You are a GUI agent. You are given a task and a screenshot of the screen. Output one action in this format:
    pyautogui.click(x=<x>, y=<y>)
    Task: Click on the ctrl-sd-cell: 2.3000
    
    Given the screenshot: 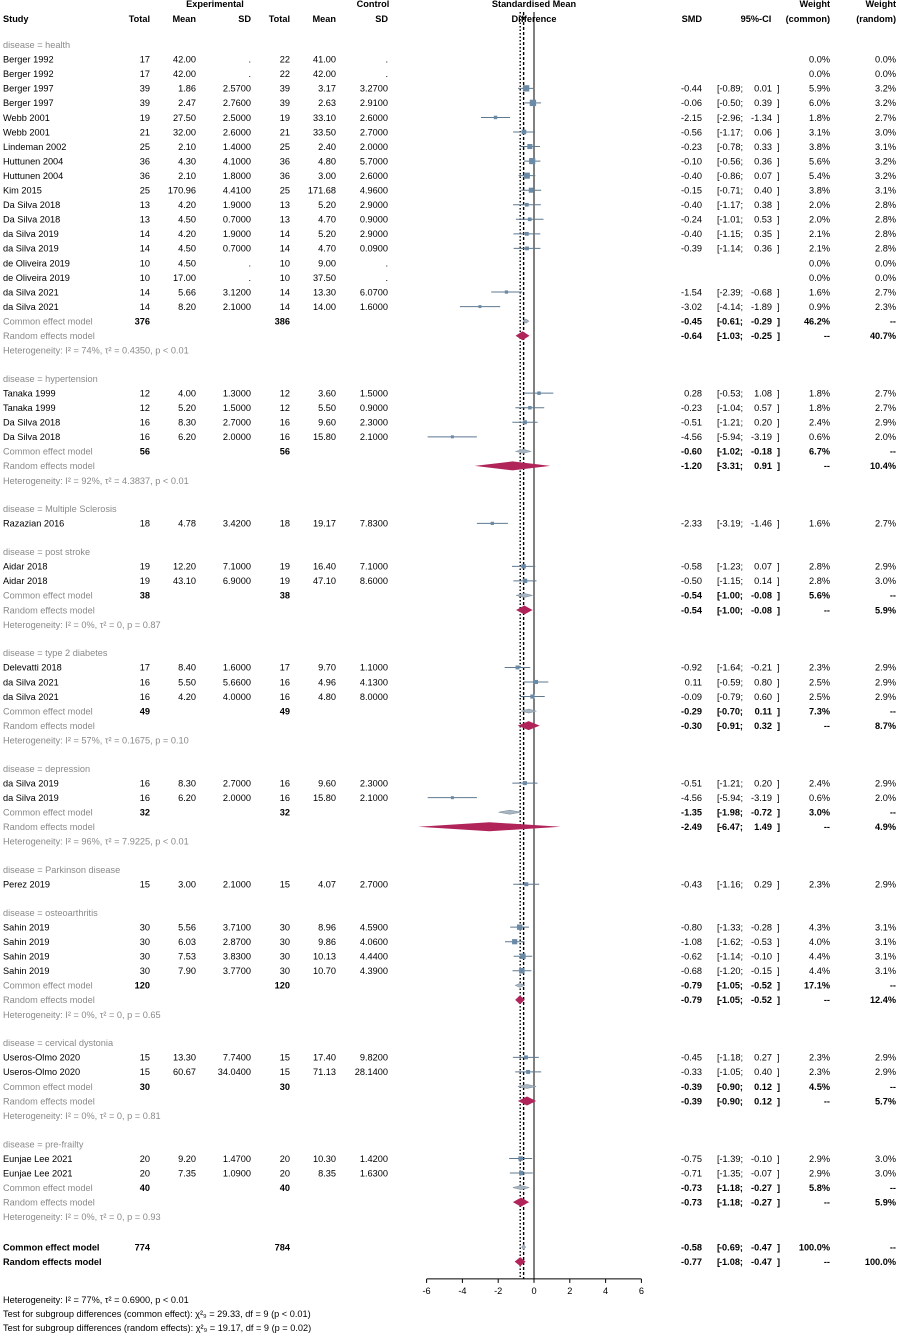 What is the action you would take?
    pyautogui.click(x=374, y=783)
    